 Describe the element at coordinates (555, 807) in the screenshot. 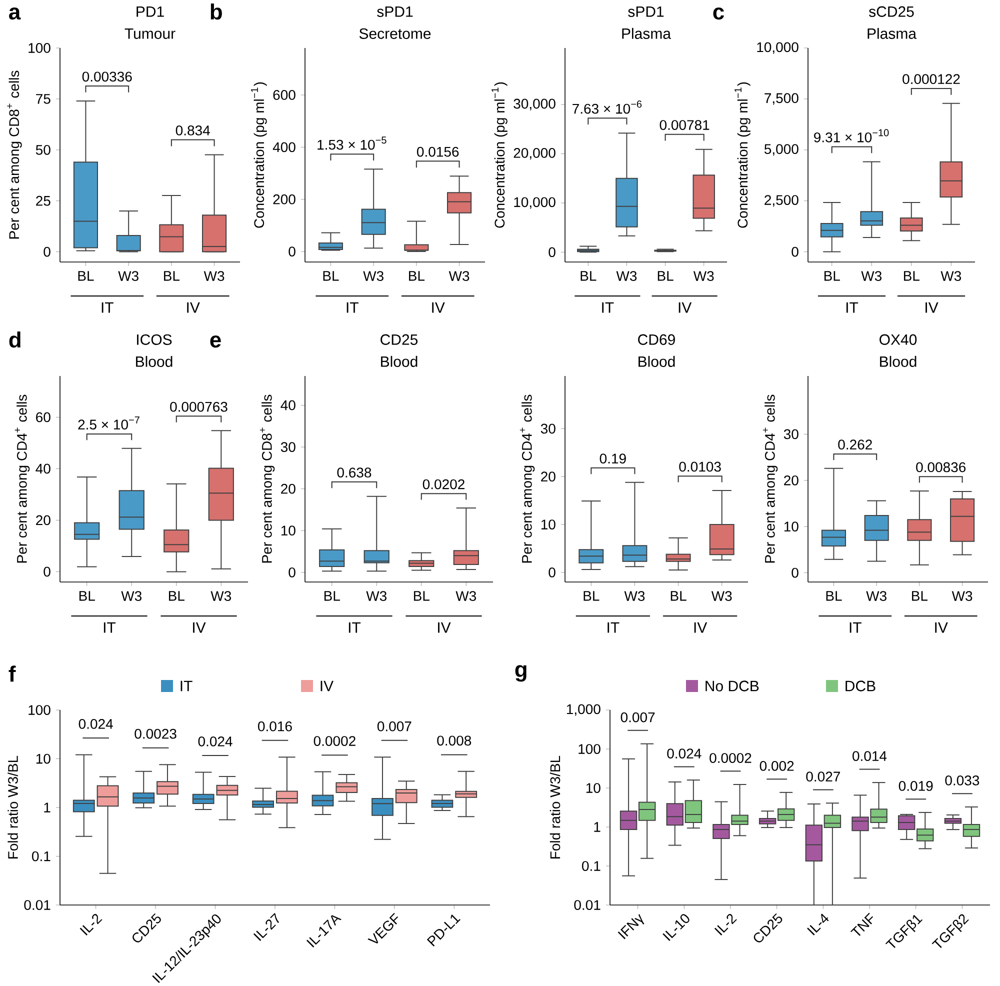

I see `y-axis-title: Fold ratio W3/BL` at that location.